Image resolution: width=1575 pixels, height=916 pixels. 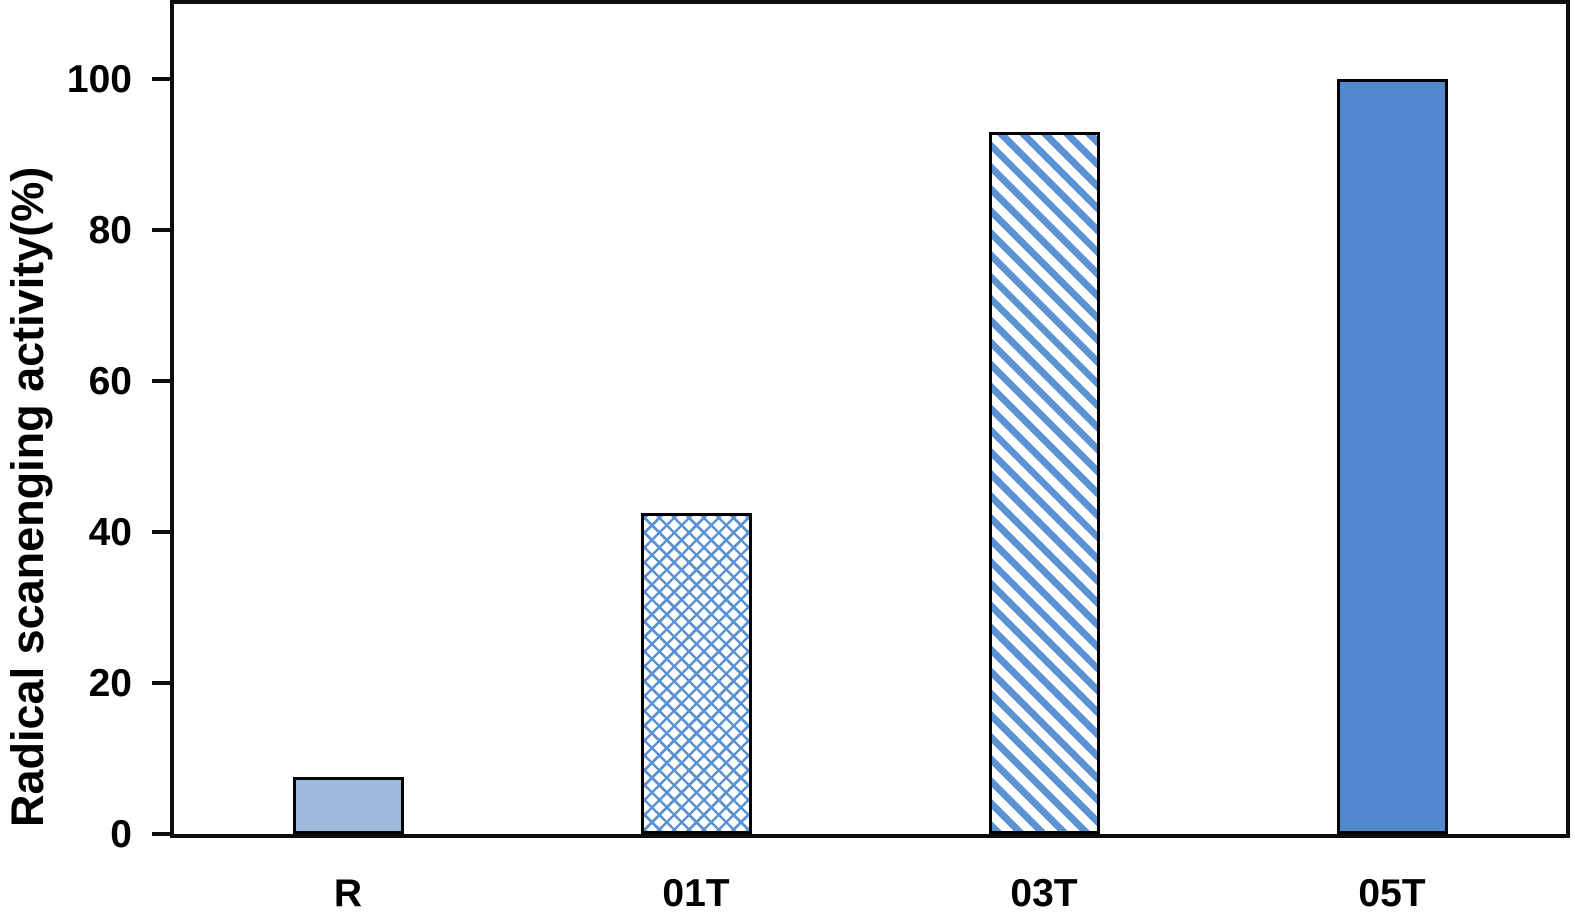 I want to click on y-tick-label-0: 0, so click(x=121, y=834).